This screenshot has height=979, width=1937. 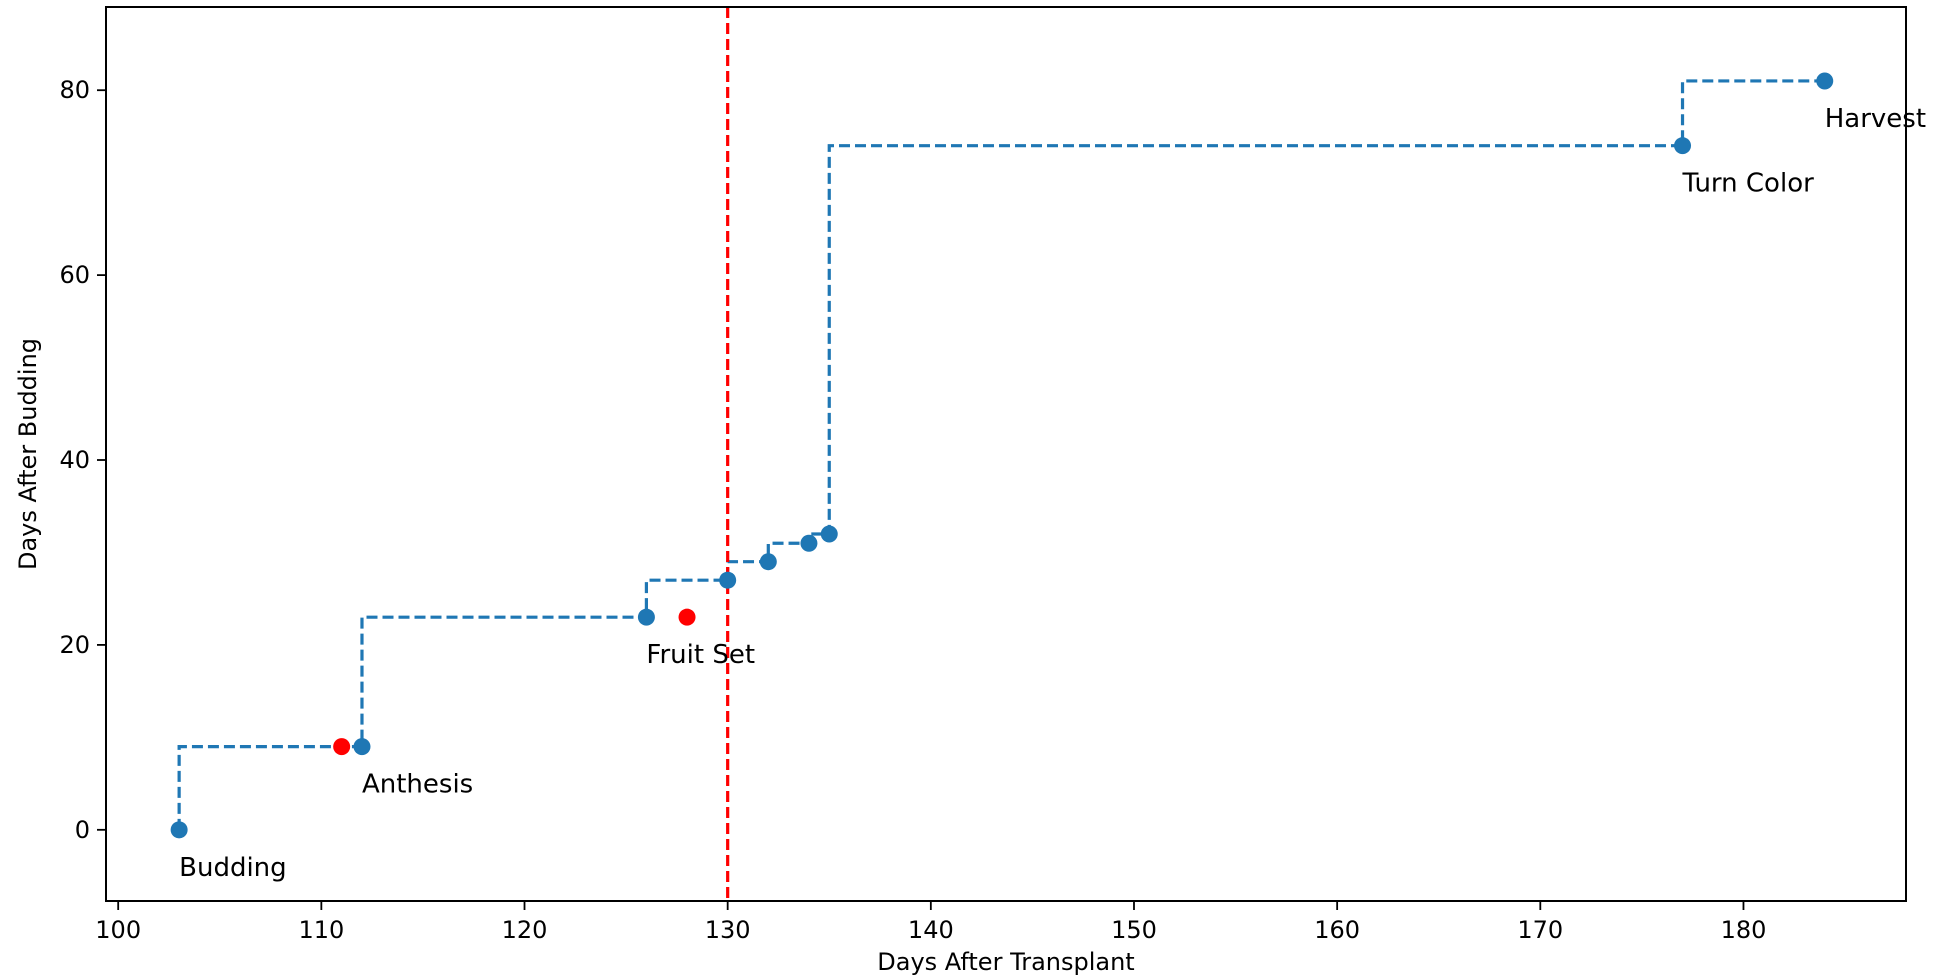 I want to click on y-tick-label: 40, so click(x=74, y=460).